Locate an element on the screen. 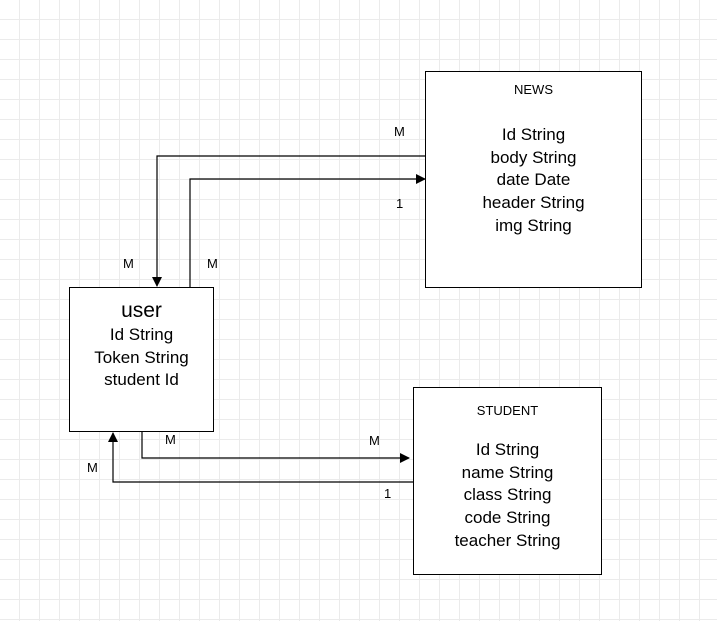 This screenshot has width=717, height=621. student-field: teacher String is located at coordinates (507, 540).